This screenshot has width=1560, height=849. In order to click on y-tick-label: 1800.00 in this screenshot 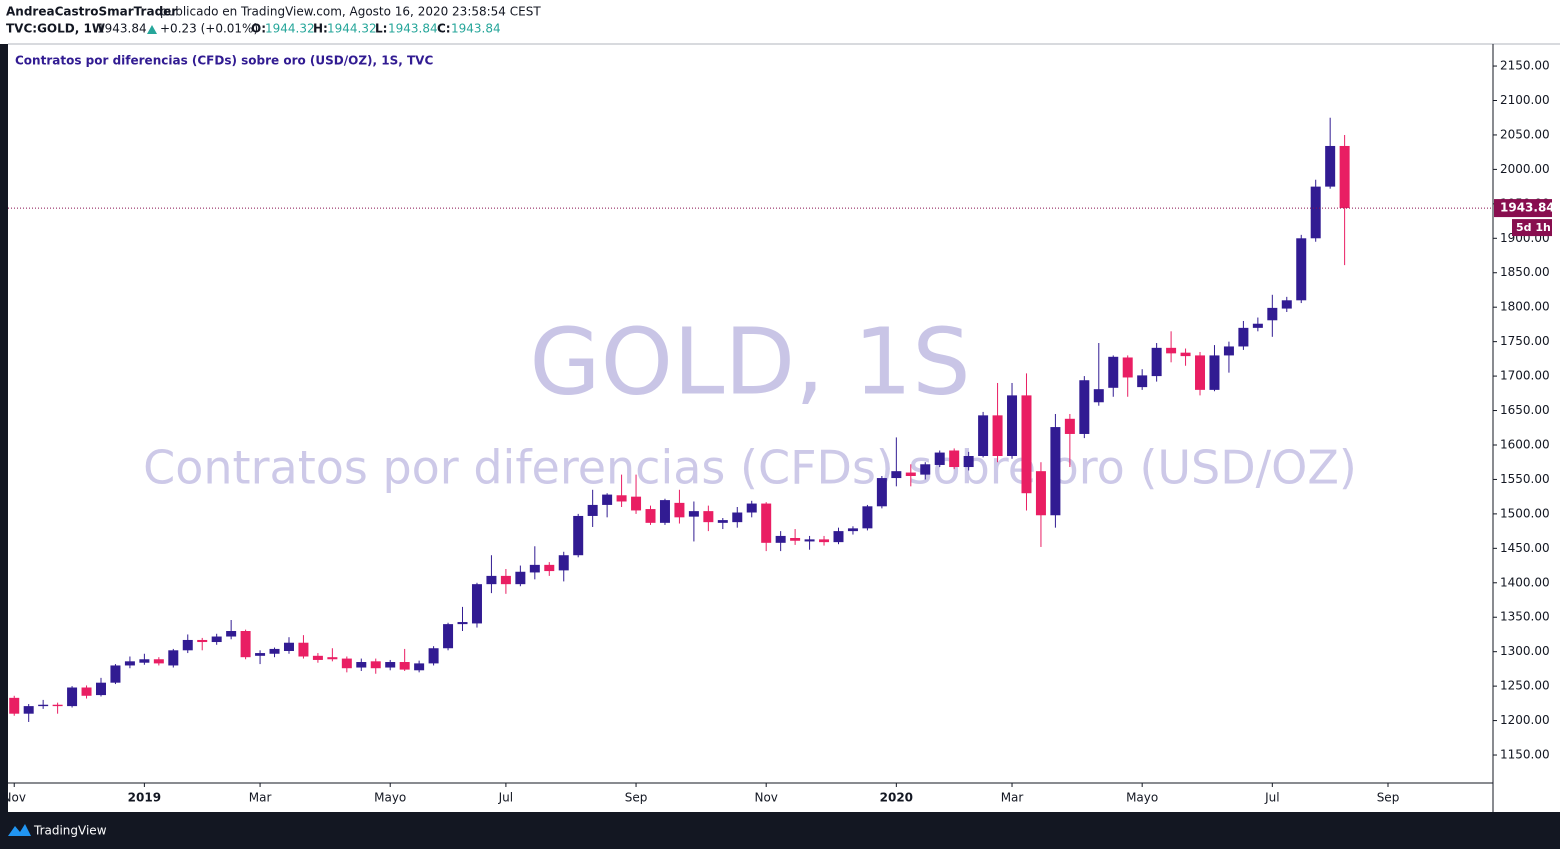, I will do `click(1525, 307)`.